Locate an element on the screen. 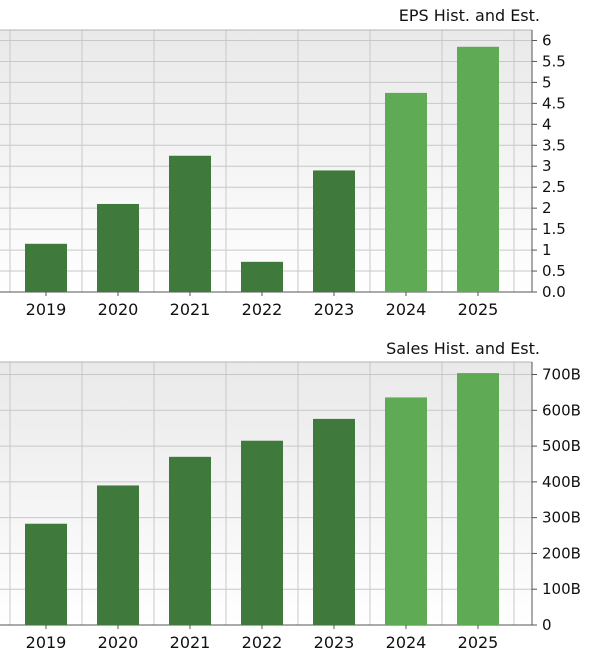  eps-ytick-label: 0.0 is located at coordinates (554, 292).